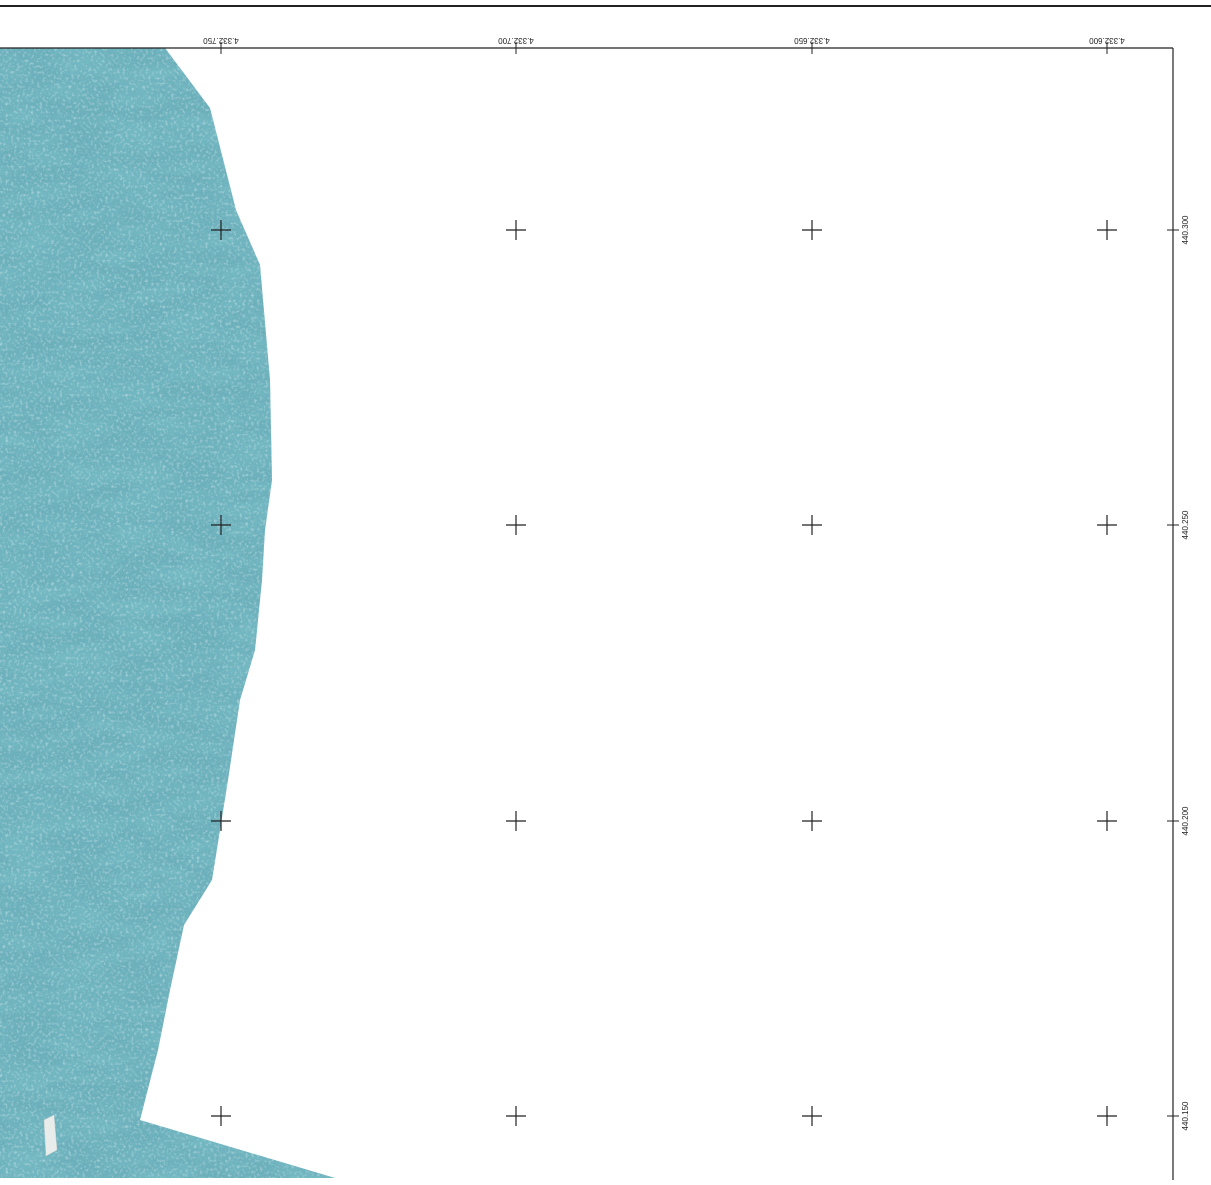  What do you see at coordinates (664, 45) in the screenshot?
I see `top-axis: 4.332.750 4.332.700 4.332.650 4.332.600` at bounding box center [664, 45].